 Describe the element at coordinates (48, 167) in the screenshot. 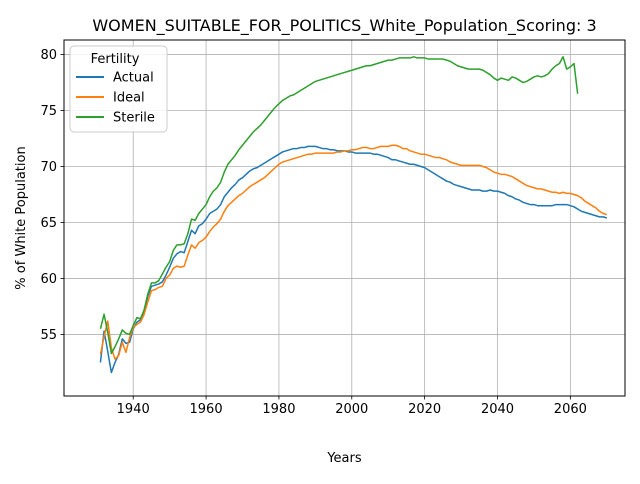

I see `y-tick-label: 70` at that location.